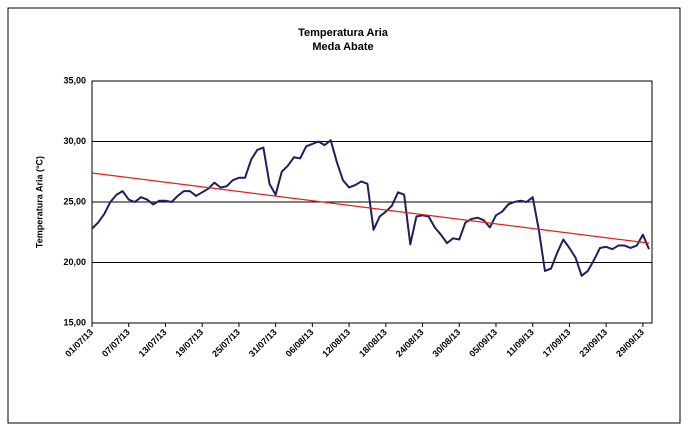  Describe the element at coordinates (593, 343) in the screenshot. I see `x-tick-label: 23/09/13` at that location.